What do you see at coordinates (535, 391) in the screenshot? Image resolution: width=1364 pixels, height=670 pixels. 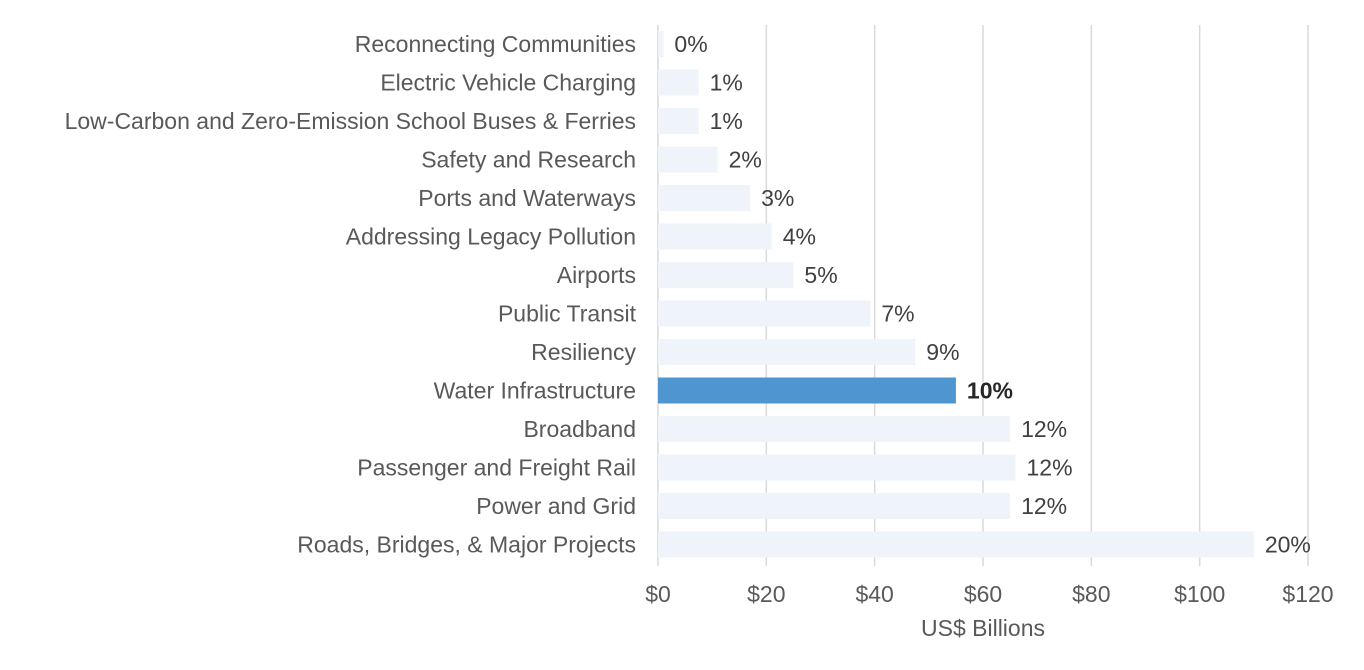 I see `category-label-9: Water Infrastructure` at bounding box center [535, 391].